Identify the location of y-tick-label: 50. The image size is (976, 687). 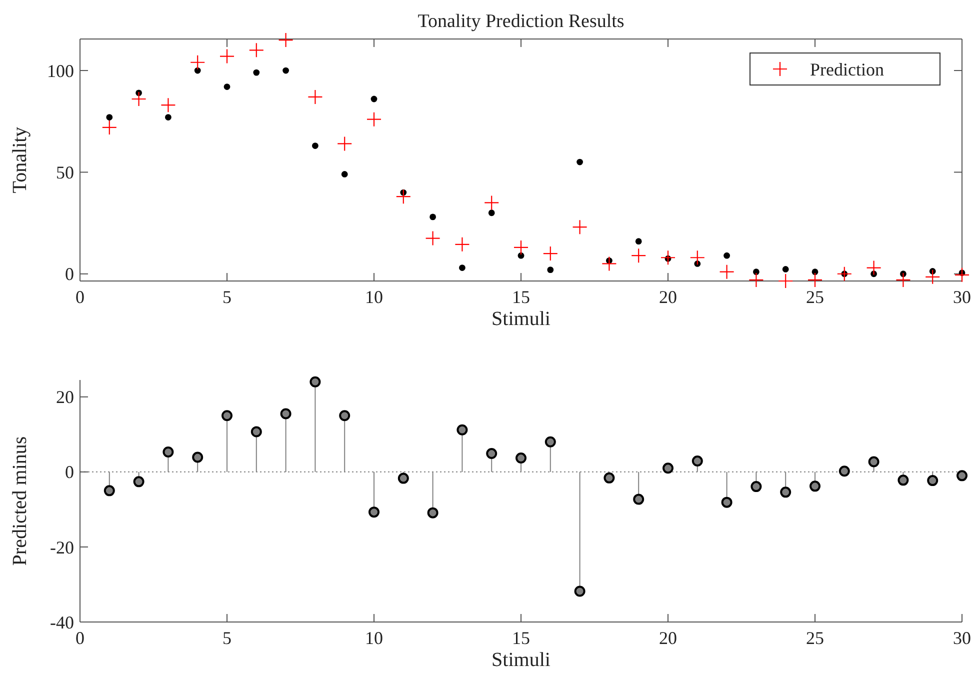
(65, 172).